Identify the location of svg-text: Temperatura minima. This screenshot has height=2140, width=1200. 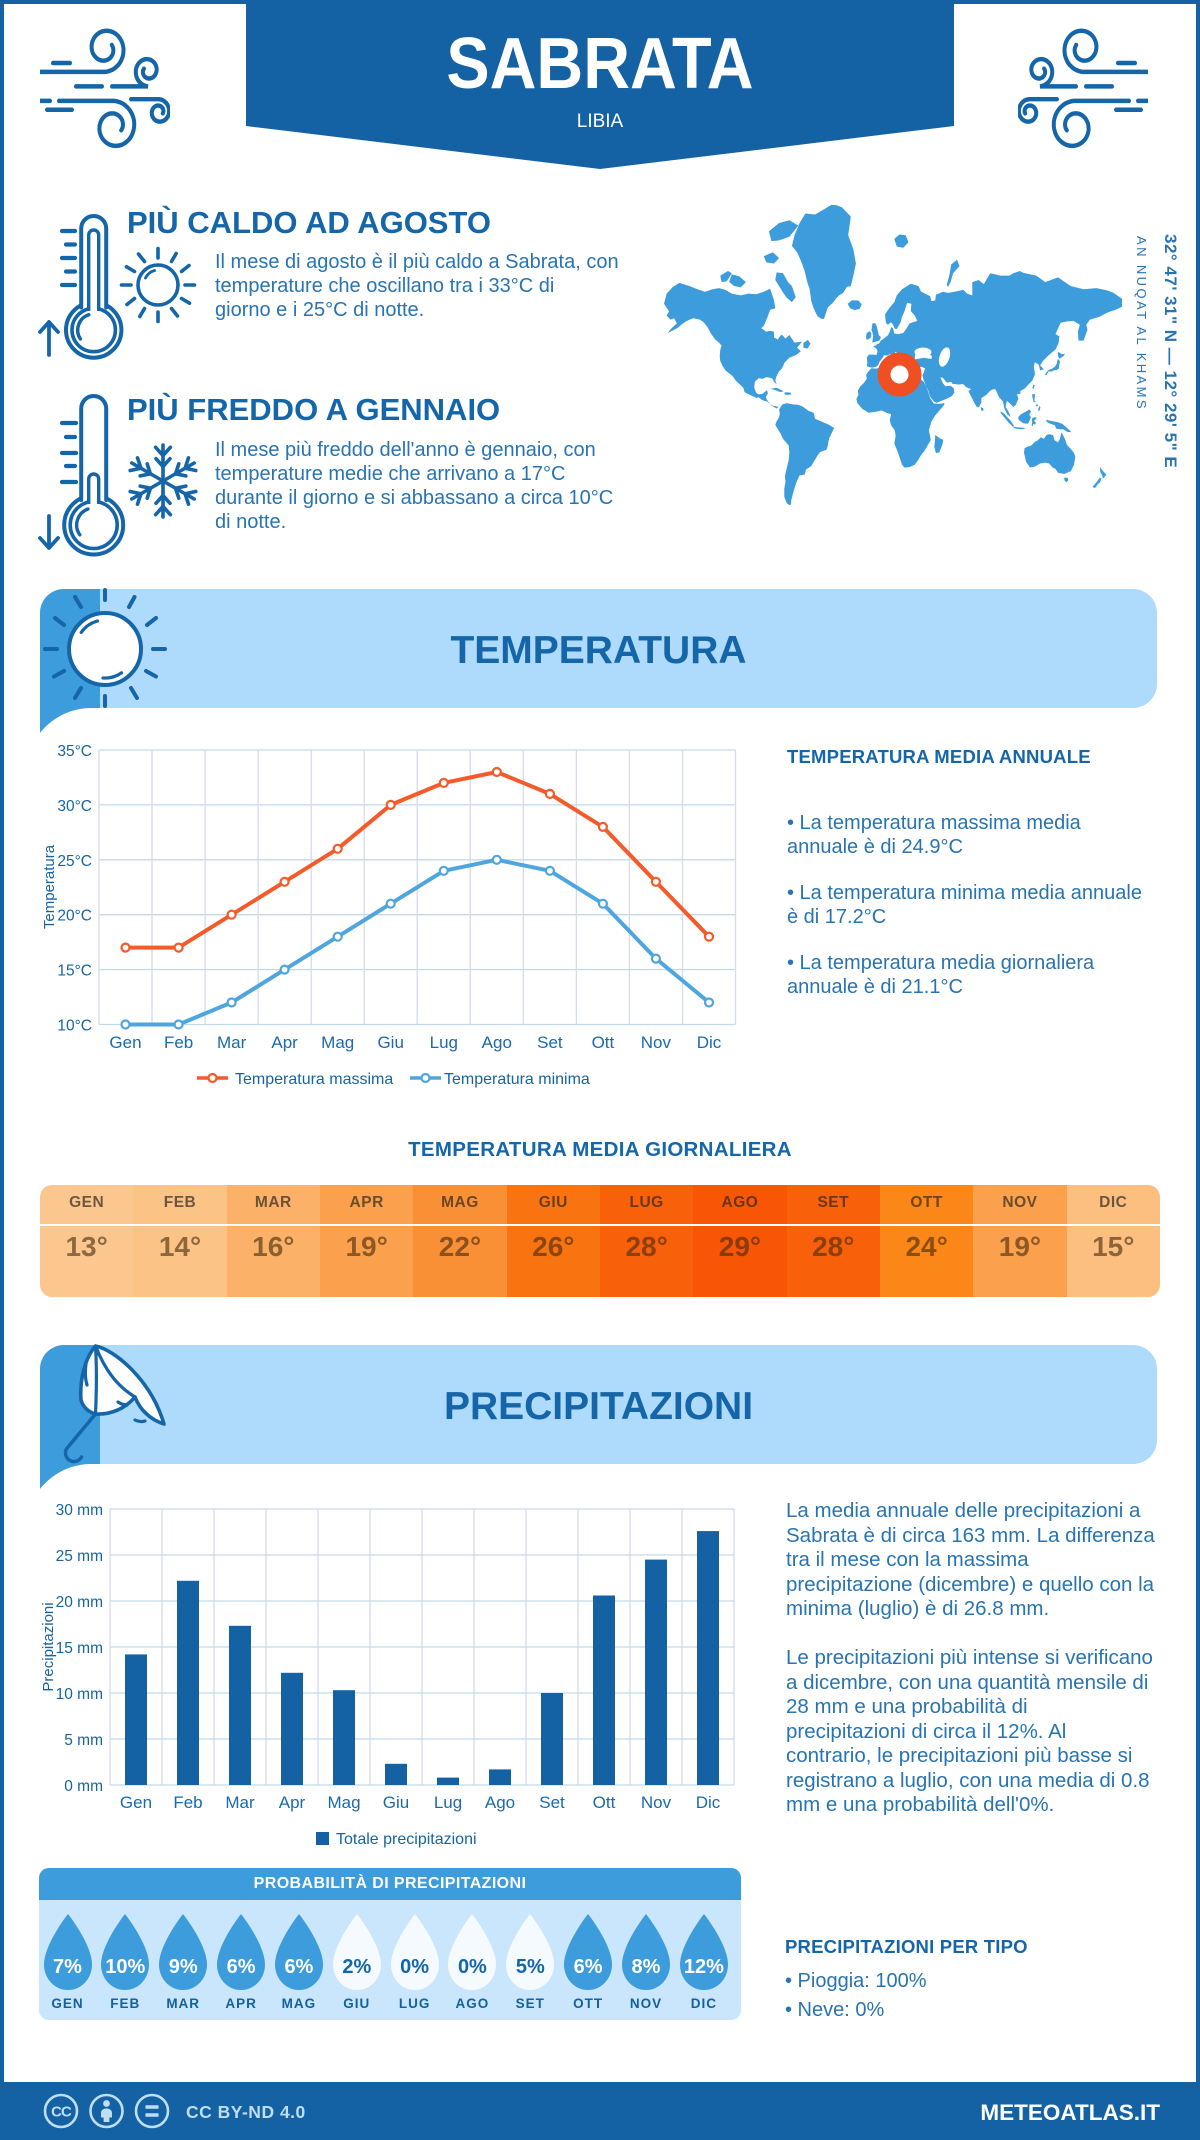
(517, 1079).